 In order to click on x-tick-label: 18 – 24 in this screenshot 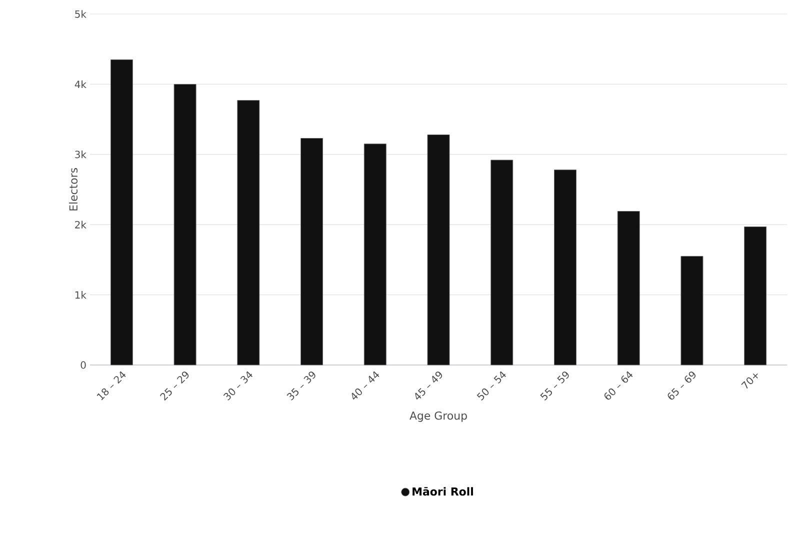, I will do `click(111, 385)`.